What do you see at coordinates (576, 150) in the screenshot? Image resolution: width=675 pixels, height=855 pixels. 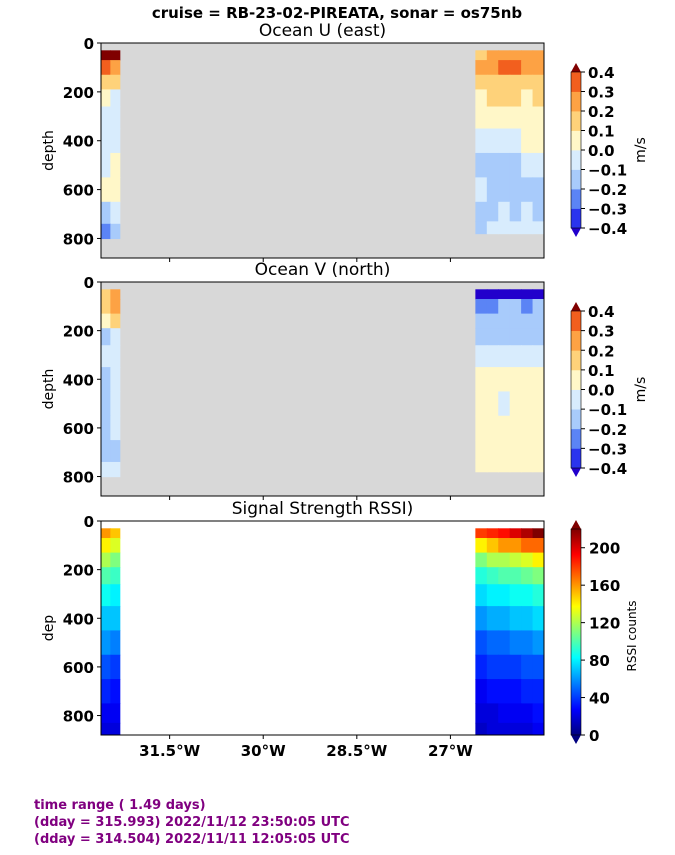 I see `colorbar-frame` at bounding box center [576, 150].